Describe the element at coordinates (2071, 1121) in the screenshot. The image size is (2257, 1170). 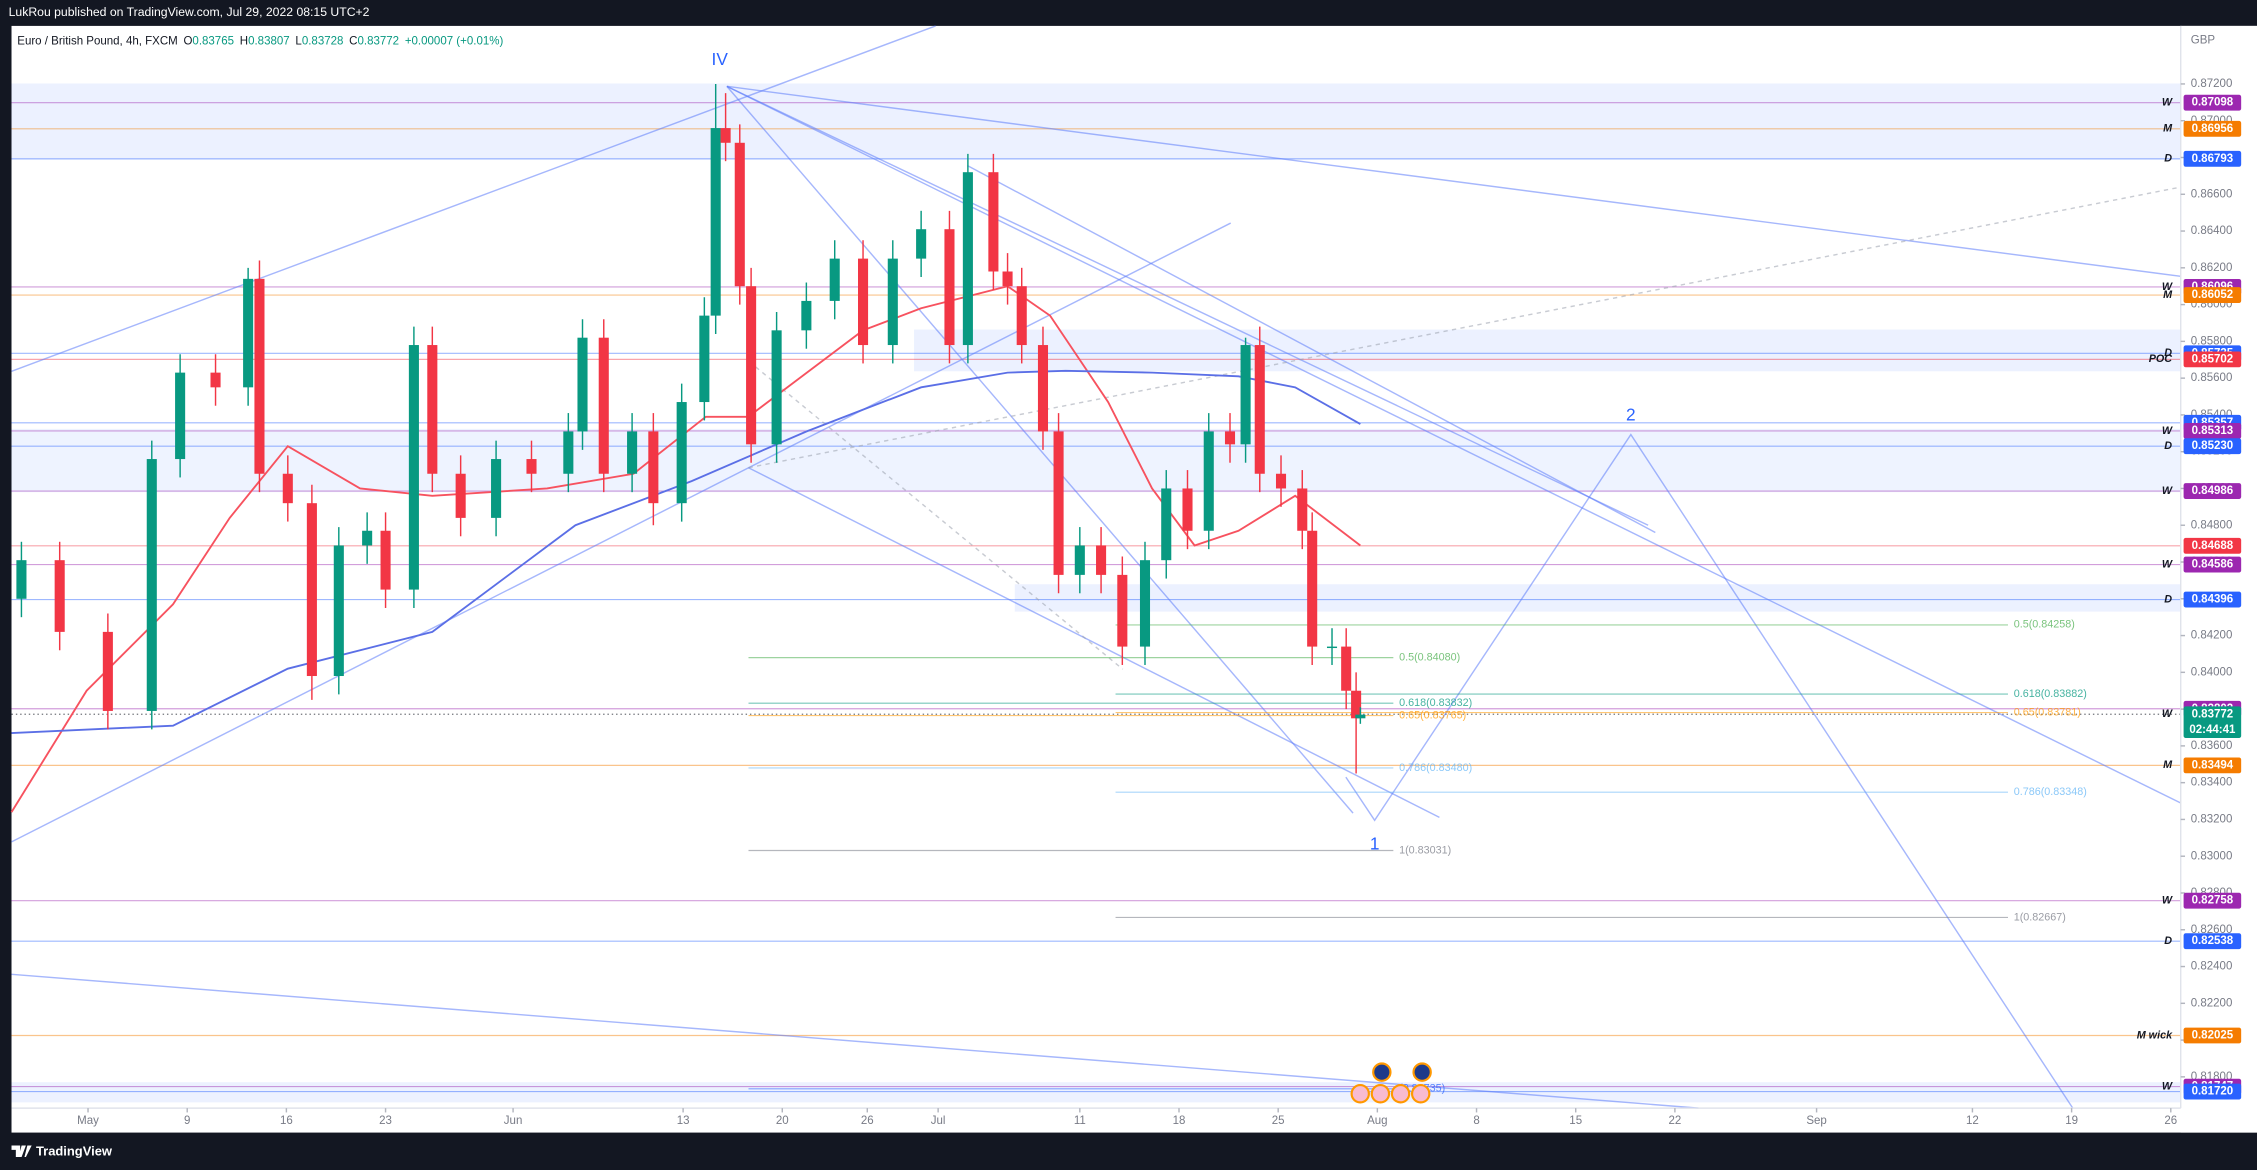
I see `x-tick-label: 19` at that location.